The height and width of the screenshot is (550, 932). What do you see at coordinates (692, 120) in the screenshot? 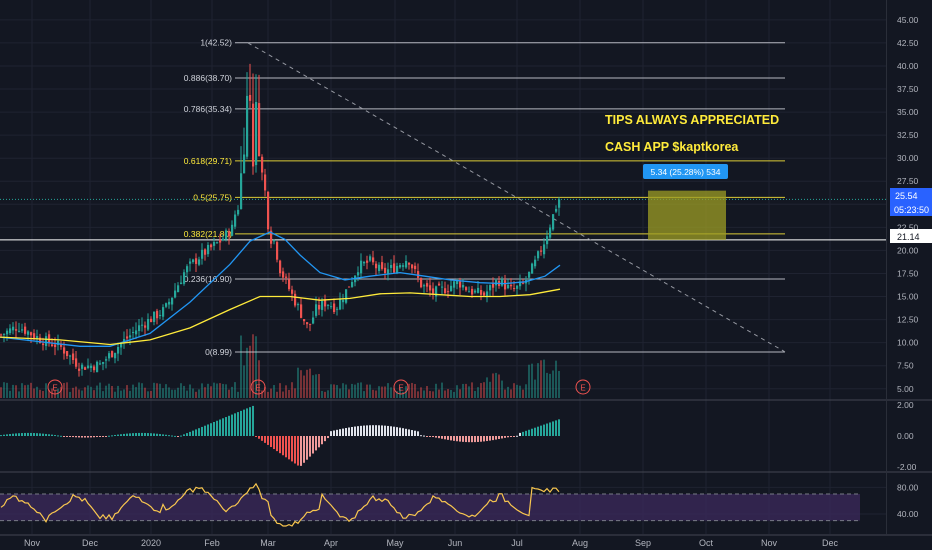
I see `annotation-tips: TIPS ALWAYS APPRECIATED` at bounding box center [692, 120].